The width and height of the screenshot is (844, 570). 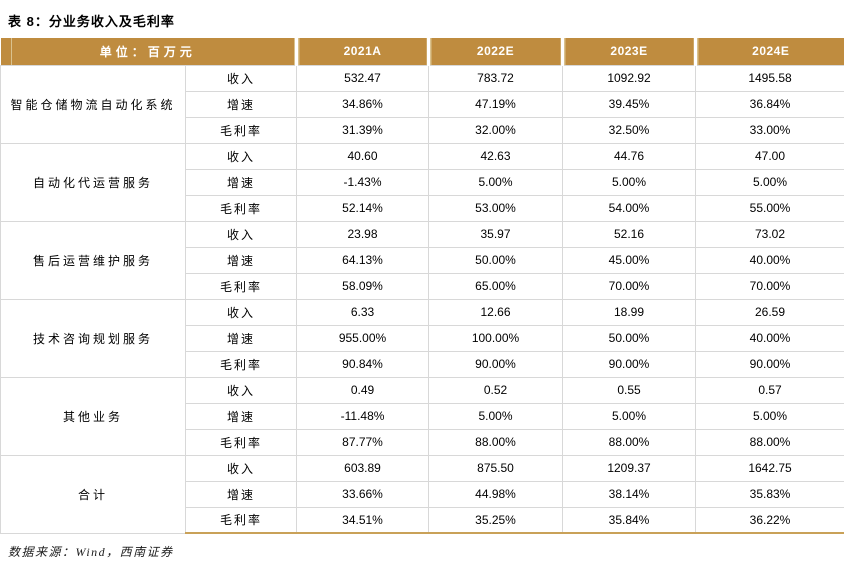 I want to click on value-cell: 0.52, so click(x=496, y=390).